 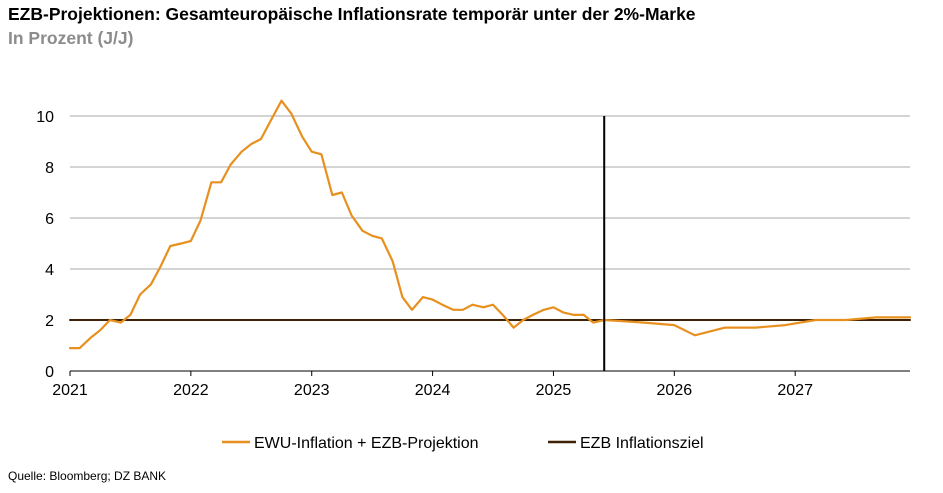 What do you see at coordinates (675, 390) in the screenshot?
I see `x-tick-label-2026: 2026` at bounding box center [675, 390].